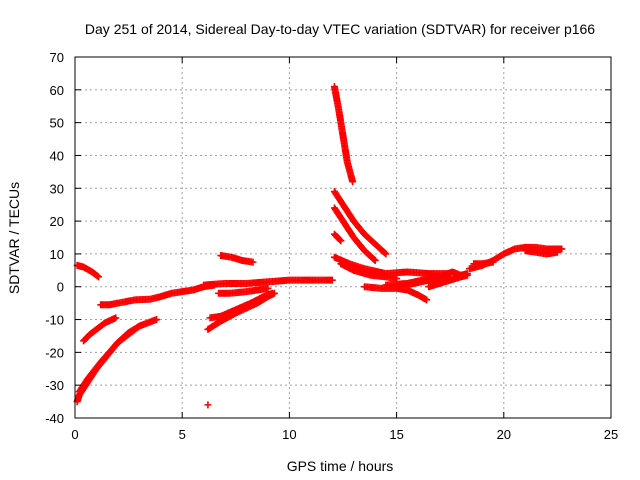 Image resolution: width=640 pixels, height=480 pixels. Describe the element at coordinates (57, 90) in the screenshot. I see `y-tick-label: 60` at that location.